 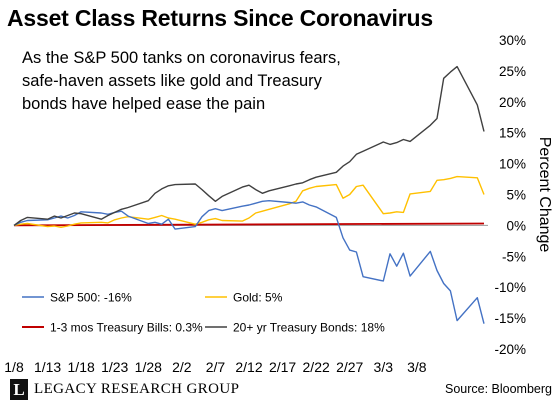 What do you see at coordinates (510, 318) in the screenshot?
I see `y-tick-label: -15%` at bounding box center [510, 318].